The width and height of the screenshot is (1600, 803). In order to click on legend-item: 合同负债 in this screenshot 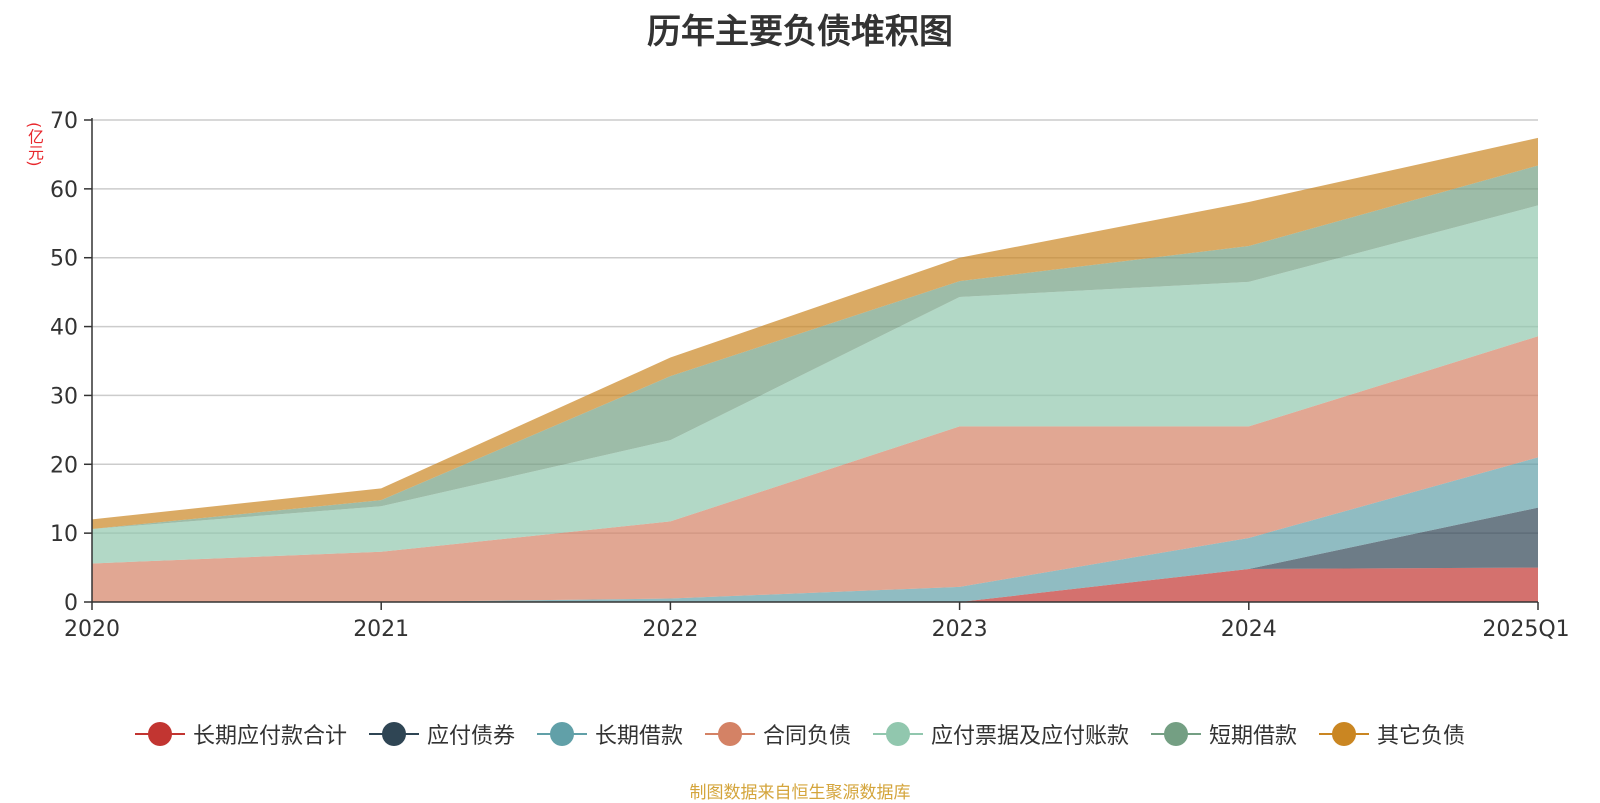, I will do `click(777, 734)`.